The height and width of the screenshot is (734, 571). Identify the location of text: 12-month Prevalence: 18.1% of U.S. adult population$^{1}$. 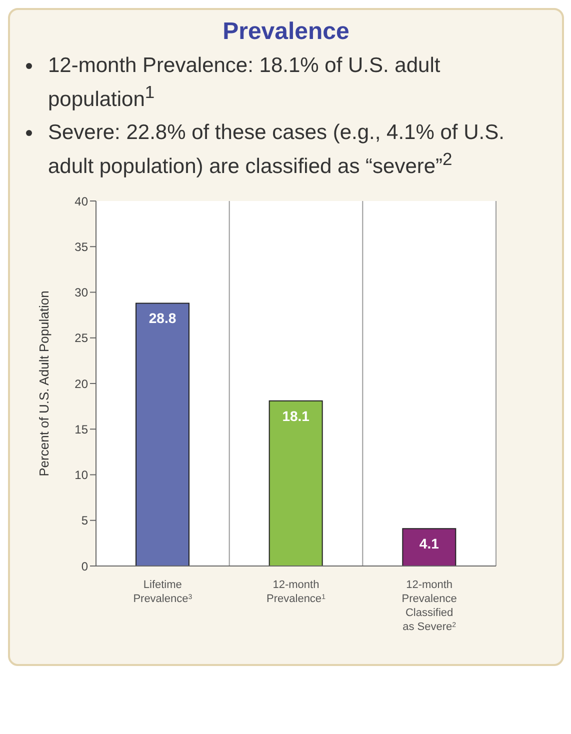
(245, 83).